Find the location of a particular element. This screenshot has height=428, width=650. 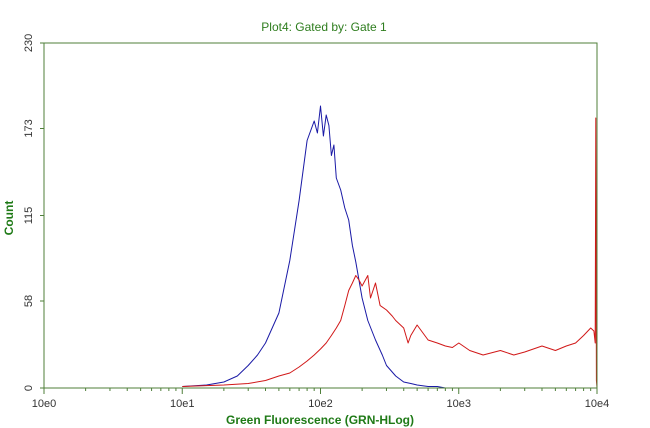

y-tick-label: 58 is located at coordinates (29, 301).